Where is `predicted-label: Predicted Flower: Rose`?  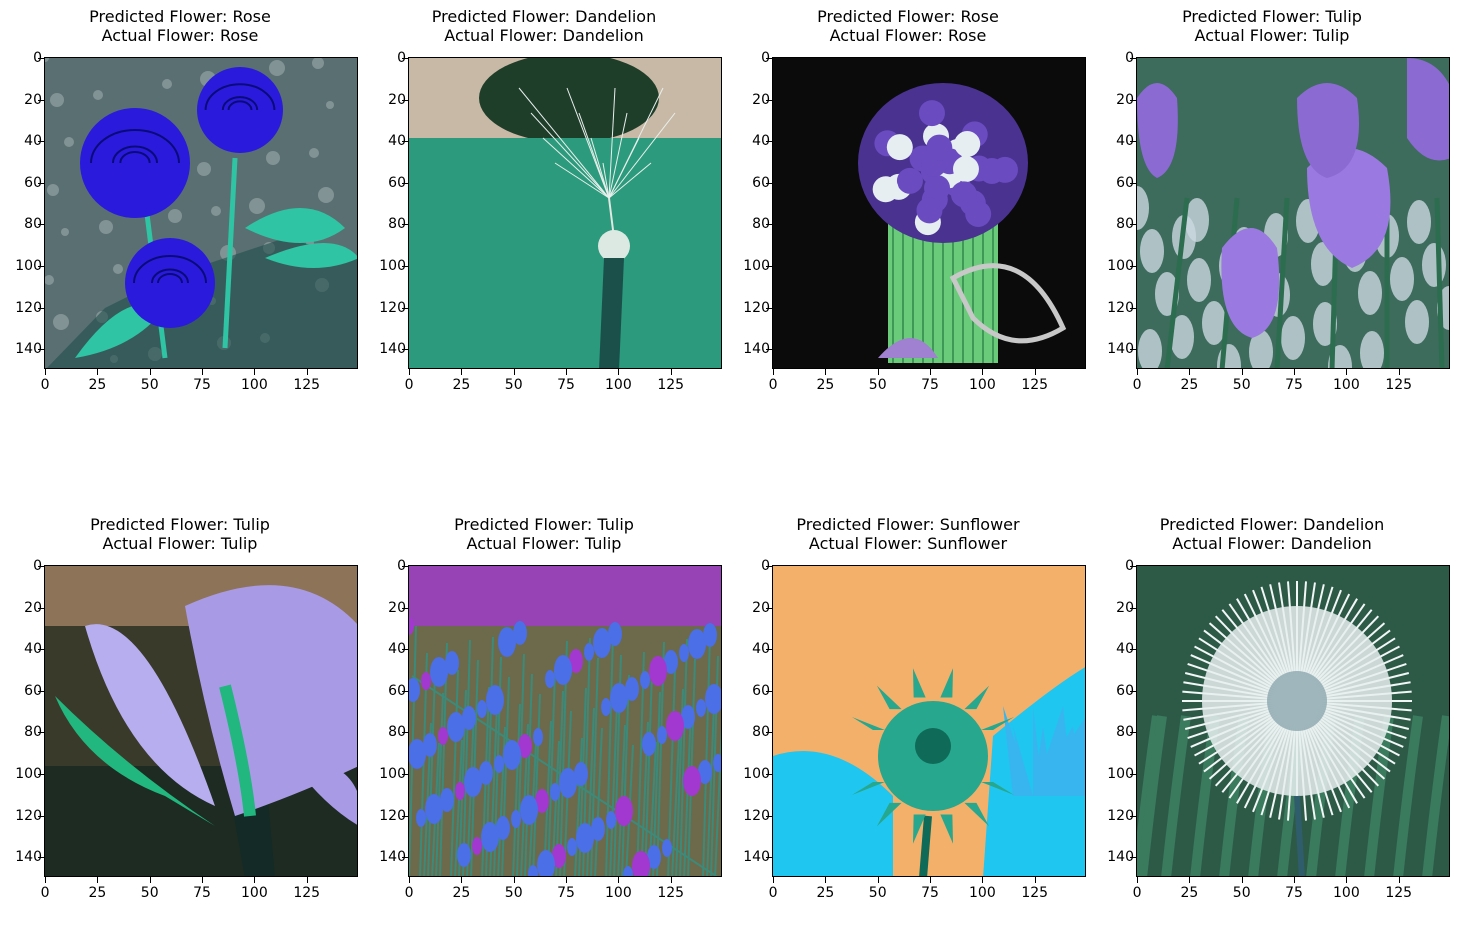 predicted-label: Predicted Flower: Rose is located at coordinates (908, 16).